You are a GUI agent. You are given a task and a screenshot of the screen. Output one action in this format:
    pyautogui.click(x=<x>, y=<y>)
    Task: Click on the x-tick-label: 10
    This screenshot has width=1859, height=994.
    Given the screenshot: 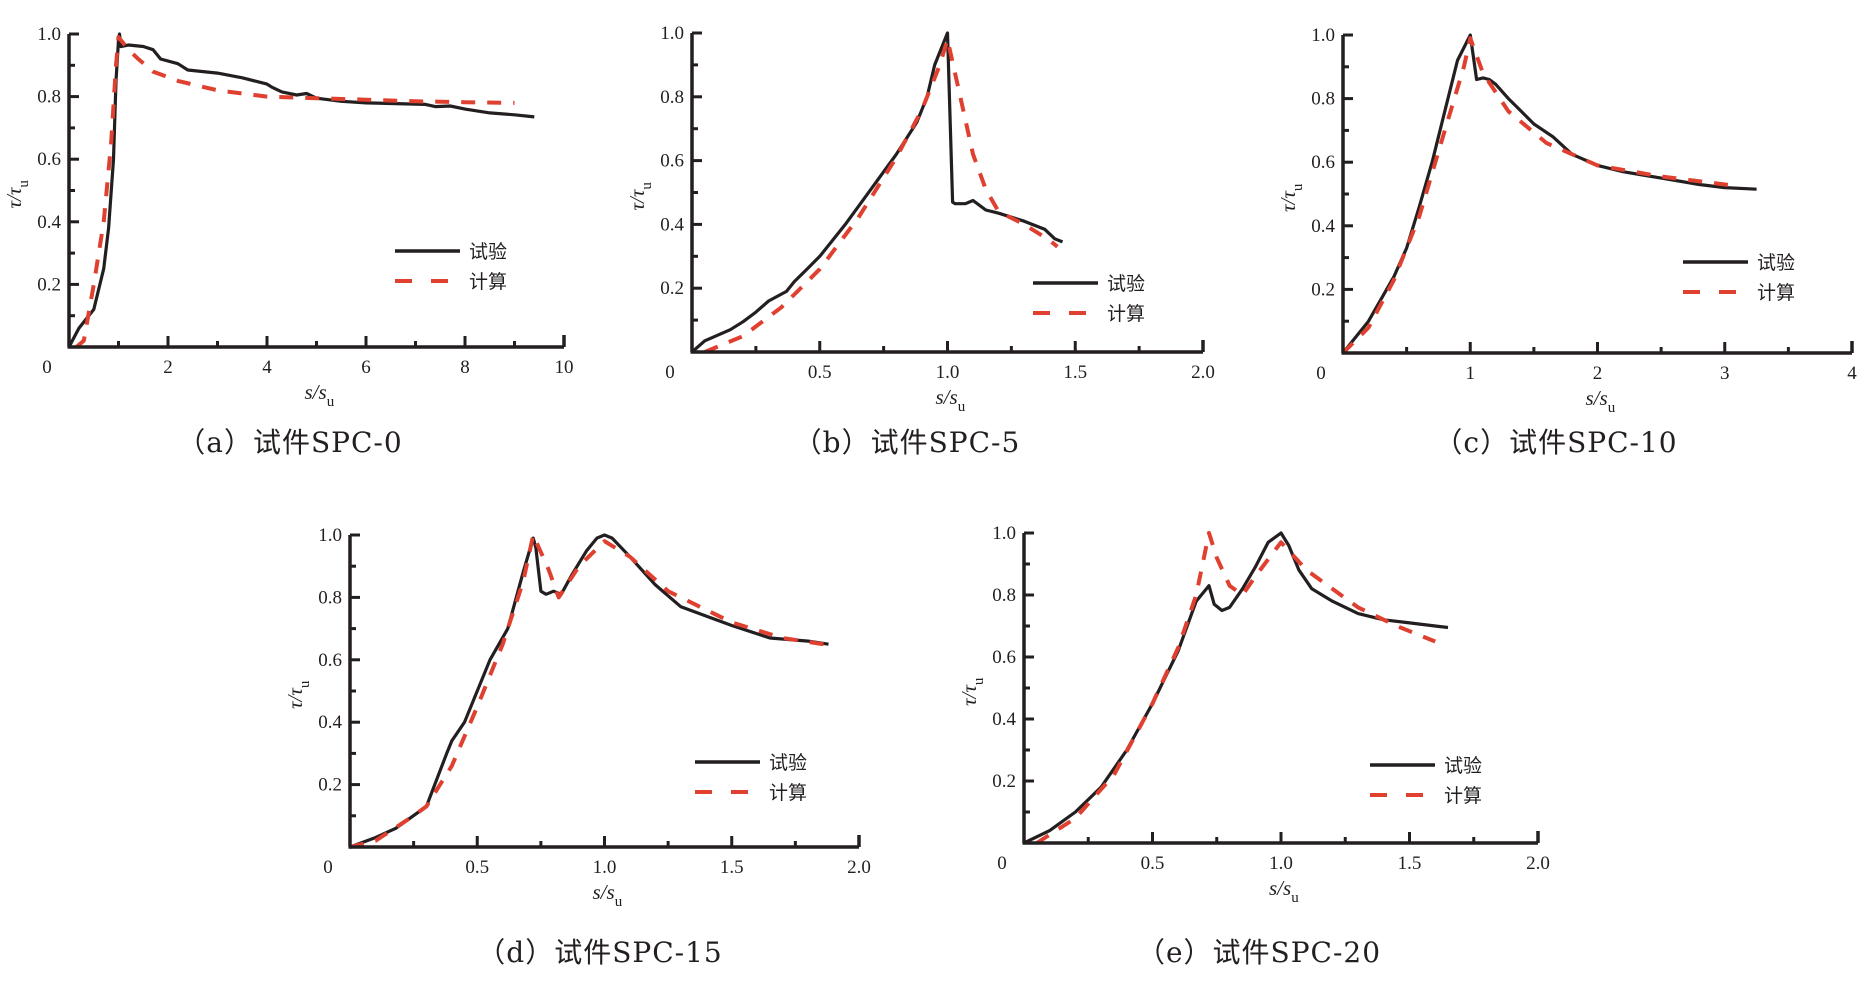 What is the action you would take?
    pyautogui.click(x=564, y=367)
    